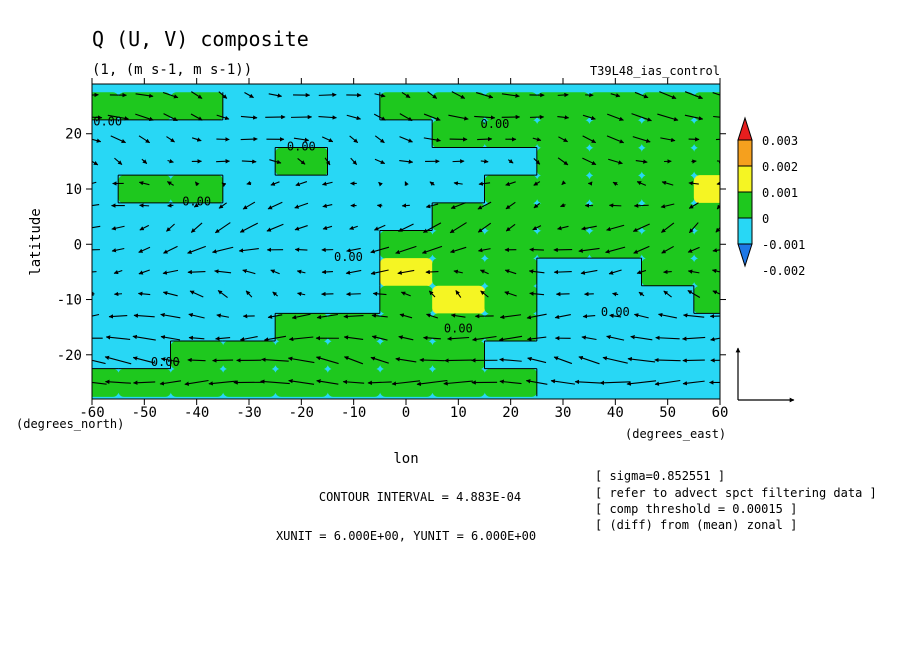 Image resolution: width=904 pixels, height=654 pixels. I want to click on contour-label: 0.00, so click(107, 121).